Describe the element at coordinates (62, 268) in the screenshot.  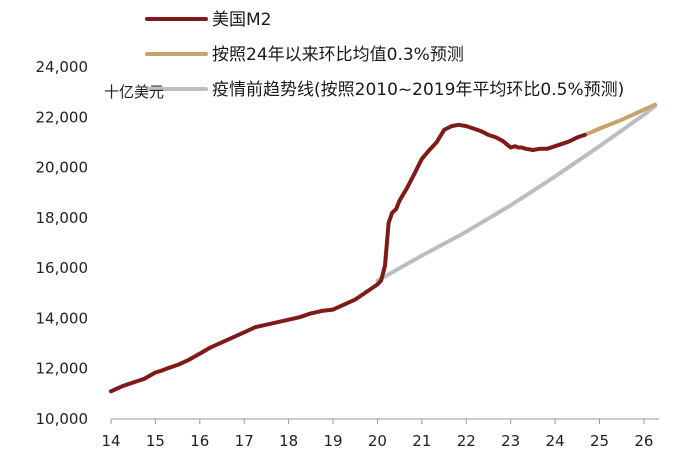
I see `y-tick-label: 16,000` at that location.